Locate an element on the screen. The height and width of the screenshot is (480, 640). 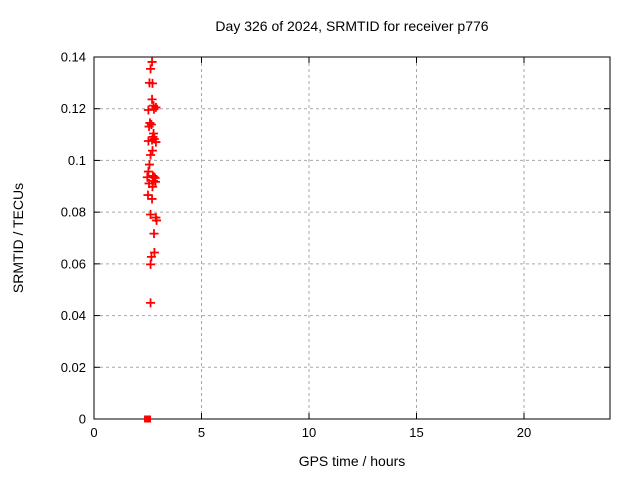
x-tick-label: 5 is located at coordinates (201, 432).